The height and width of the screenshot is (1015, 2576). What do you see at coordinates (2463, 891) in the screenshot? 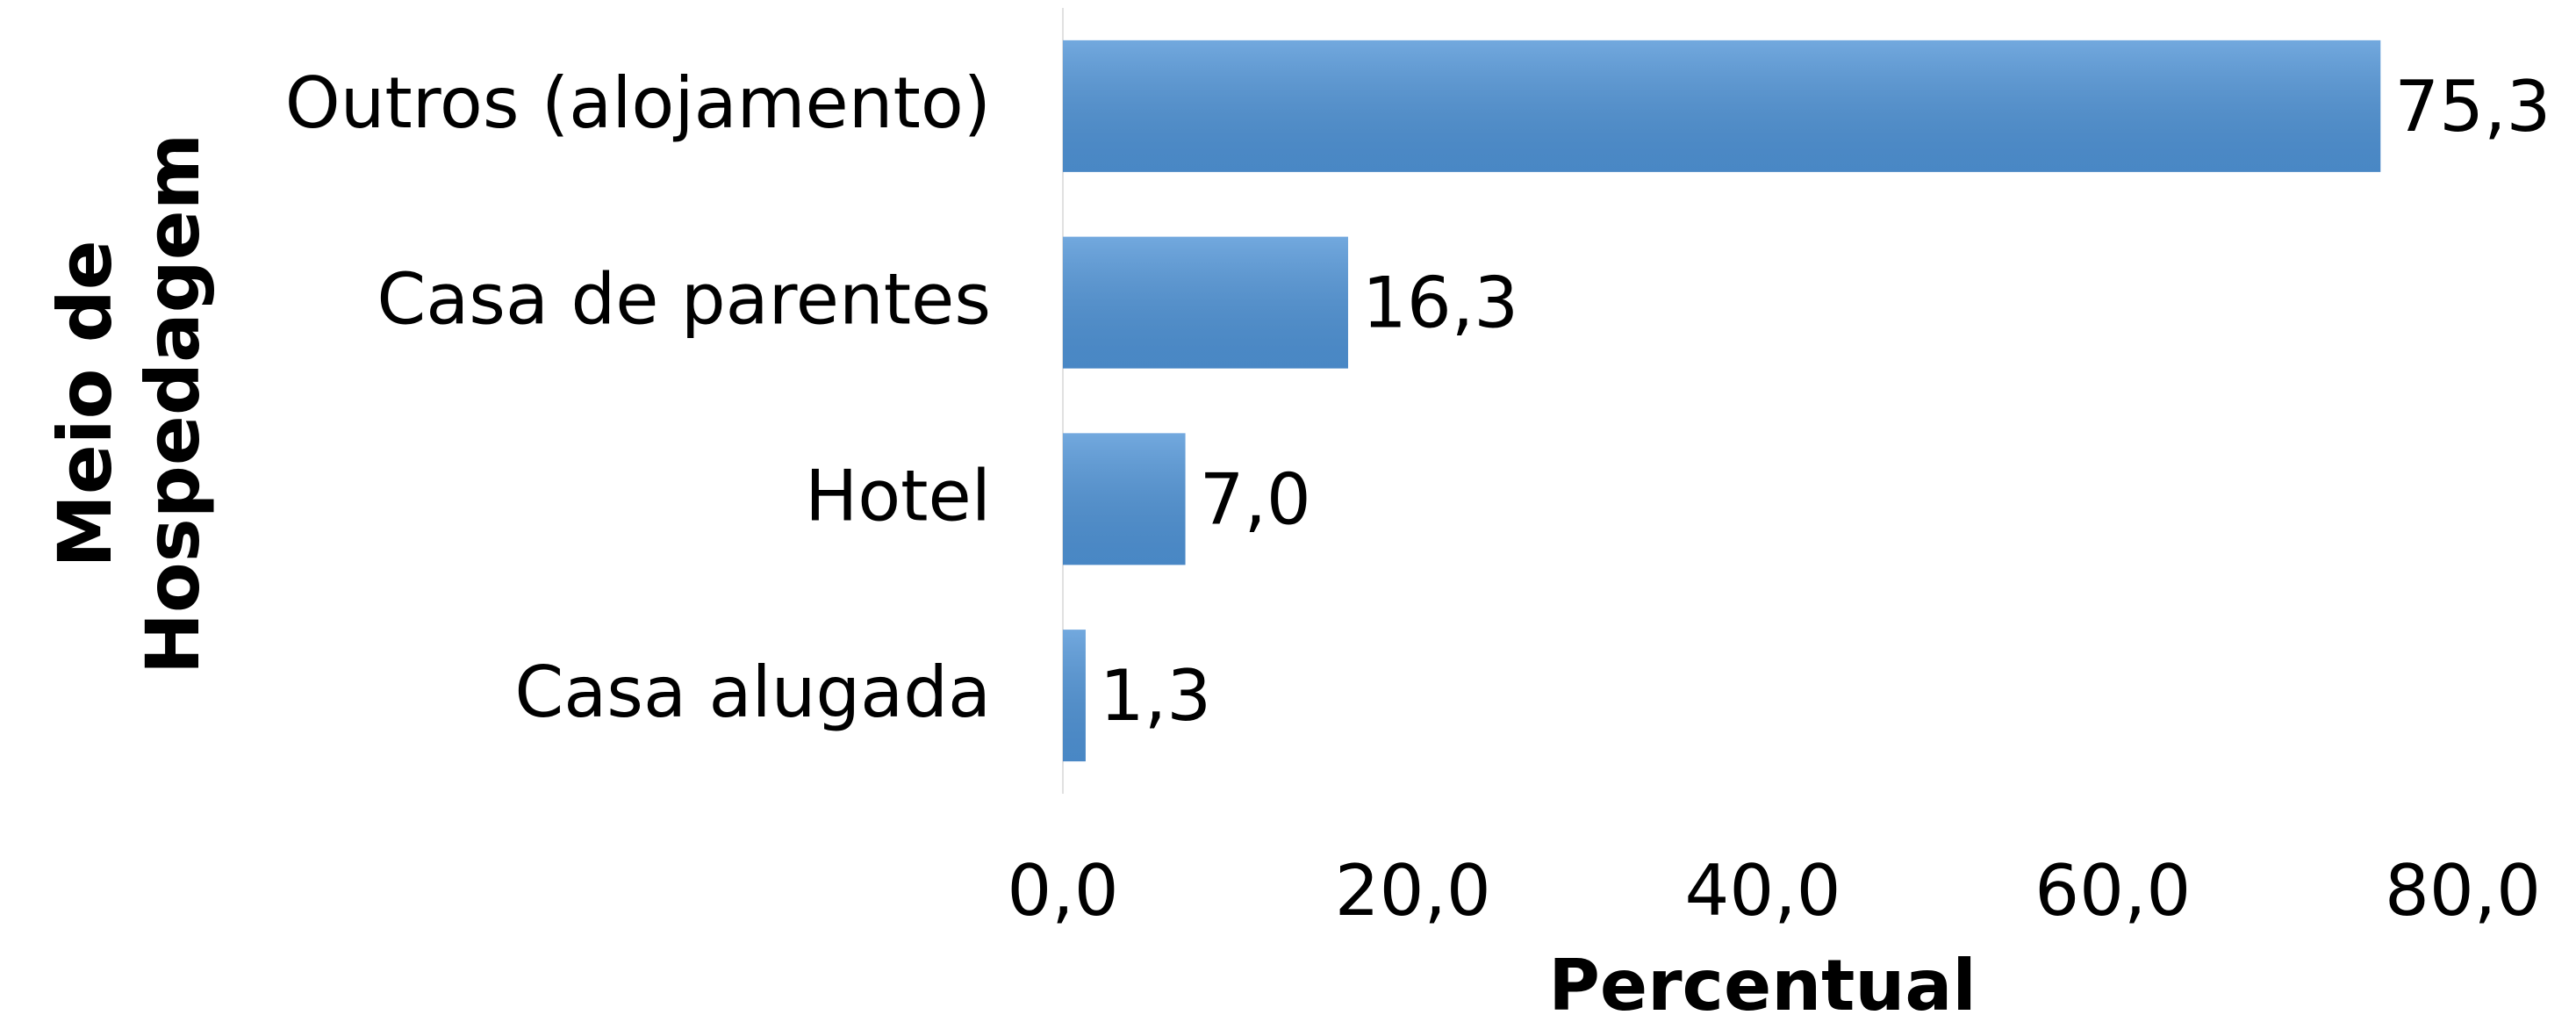
I see `x-tick-label: 80,0` at bounding box center [2463, 891].